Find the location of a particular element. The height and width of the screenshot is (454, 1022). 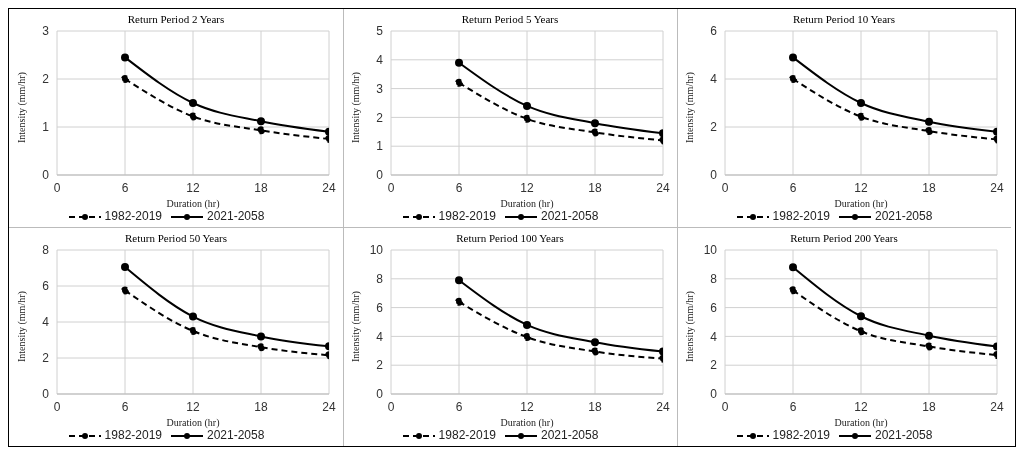

chart-title: Return Period 2 Years is located at coordinates (176, 19).